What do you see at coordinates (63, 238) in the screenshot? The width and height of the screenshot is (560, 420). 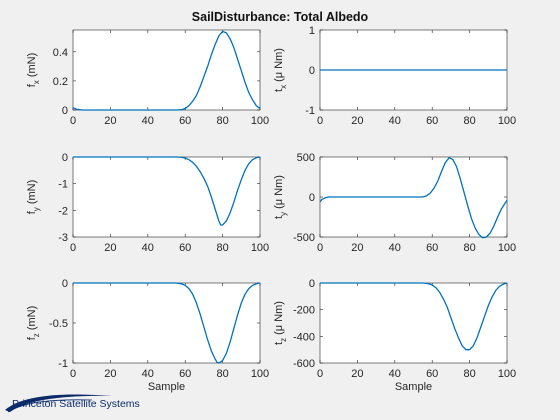 I see `y-tick-label: -3` at bounding box center [63, 238].